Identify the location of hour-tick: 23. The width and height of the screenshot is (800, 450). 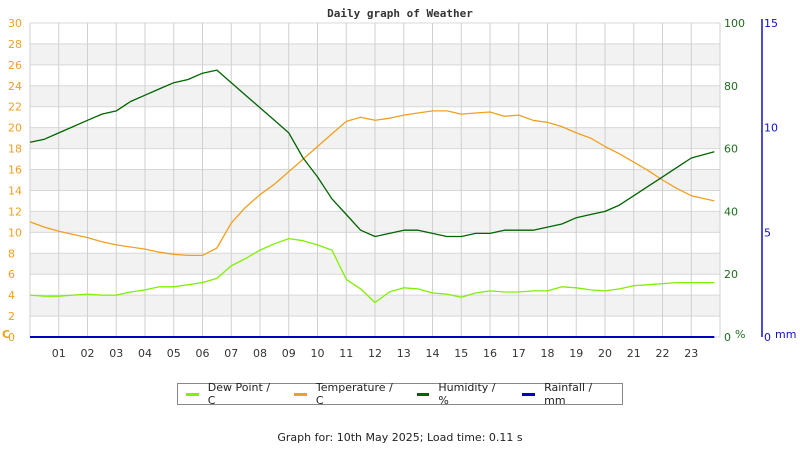
(691, 353).